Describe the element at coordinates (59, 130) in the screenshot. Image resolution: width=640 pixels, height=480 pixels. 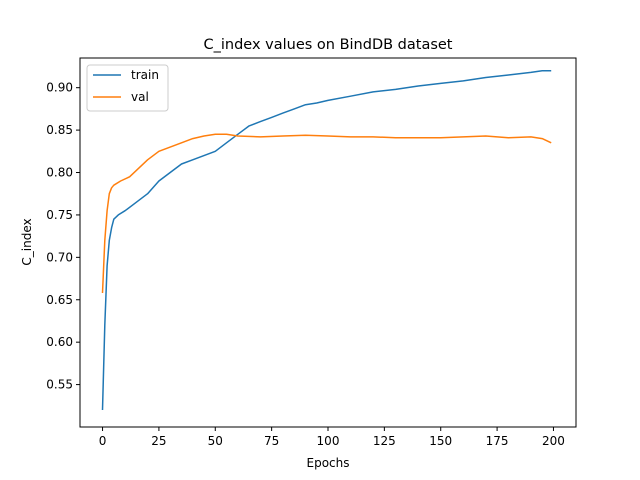
I see `y-tick-label: 0.85` at that location.